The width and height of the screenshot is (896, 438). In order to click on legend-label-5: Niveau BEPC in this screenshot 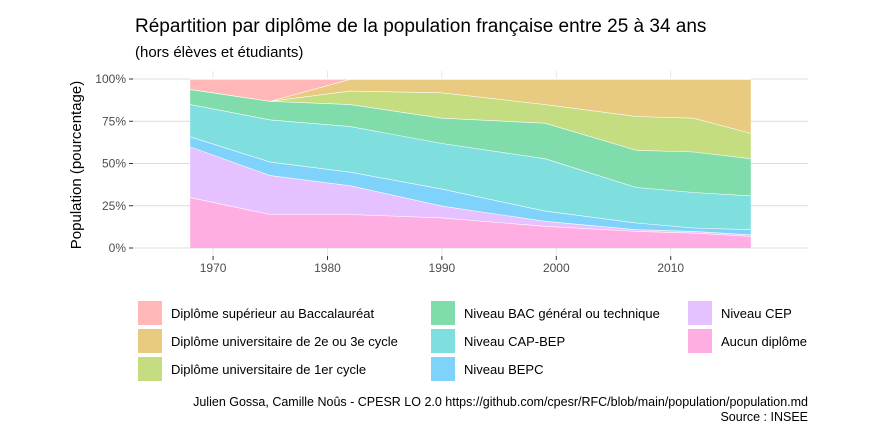, I will do `click(503, 369)`.